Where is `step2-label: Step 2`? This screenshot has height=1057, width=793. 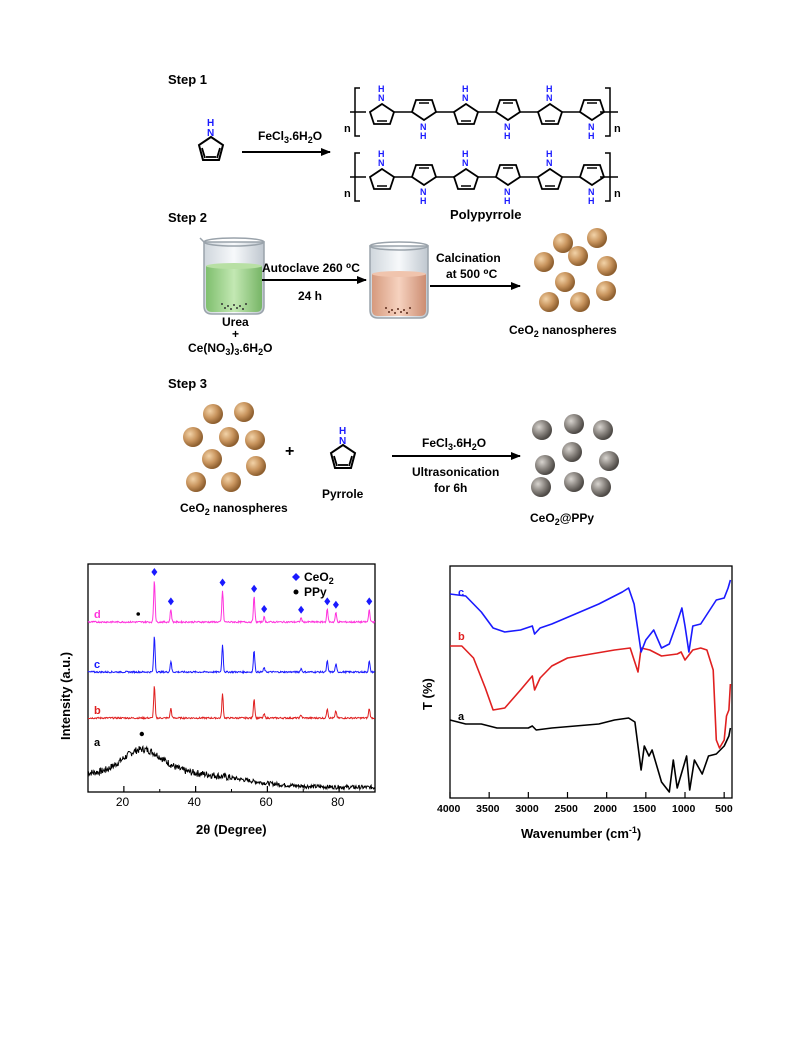
step2-label: Step 2 is located at coordinates (187, 217).